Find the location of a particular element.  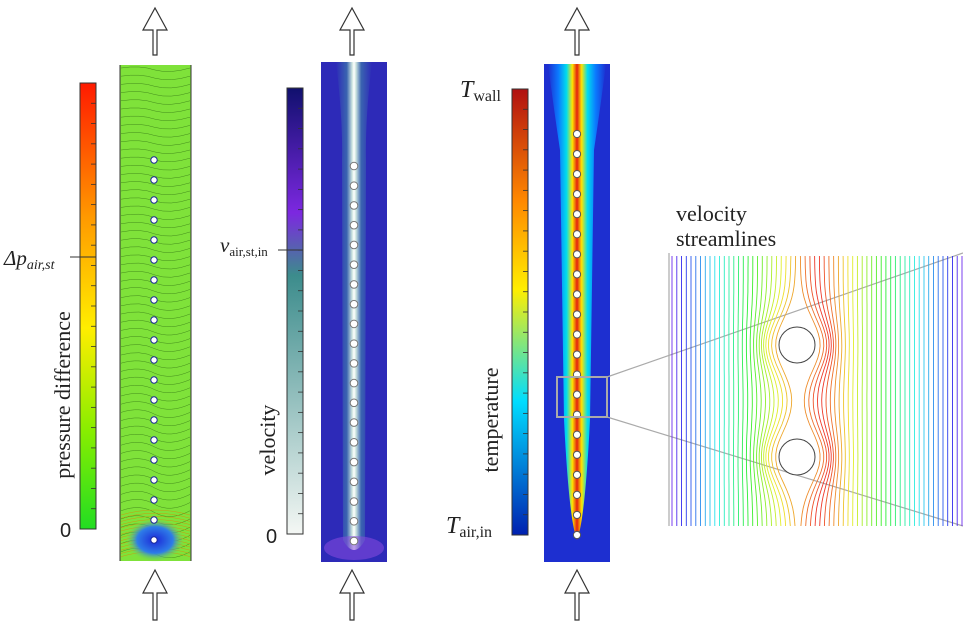

pressure-tubes is located at coordinates (154, 350).